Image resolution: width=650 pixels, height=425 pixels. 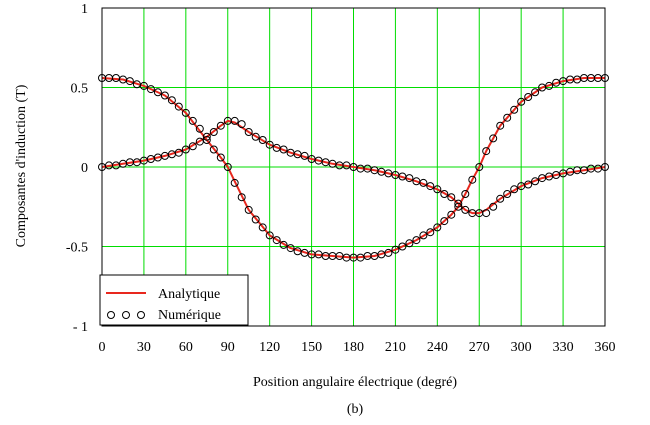 What do you see at coordinates (80, 327) in the screenshot?
I see `y-tick-label: - 1` at bounding box center [80, 327].